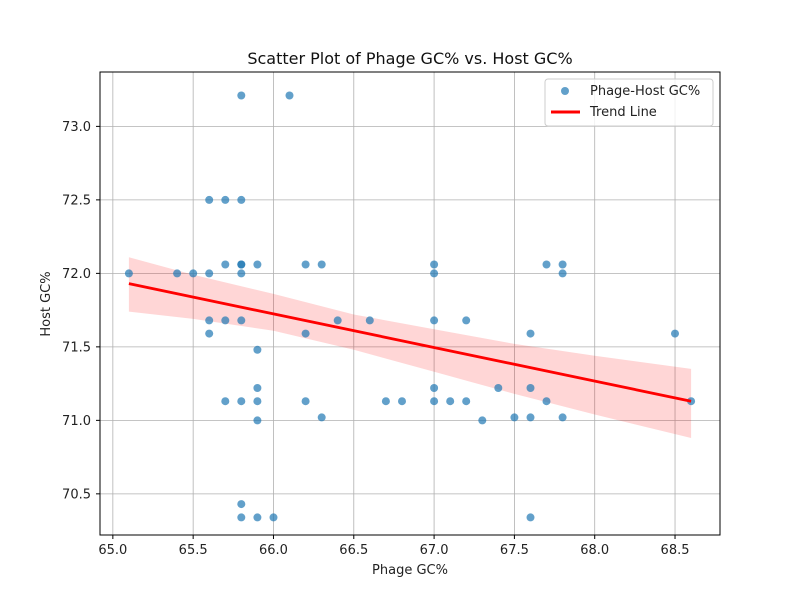 The image size is (800, 600). What do you see at coordinates (193, 550) in the screenshot?
I see `x-tick-label: 65.5` at bounding box center [193, 550].